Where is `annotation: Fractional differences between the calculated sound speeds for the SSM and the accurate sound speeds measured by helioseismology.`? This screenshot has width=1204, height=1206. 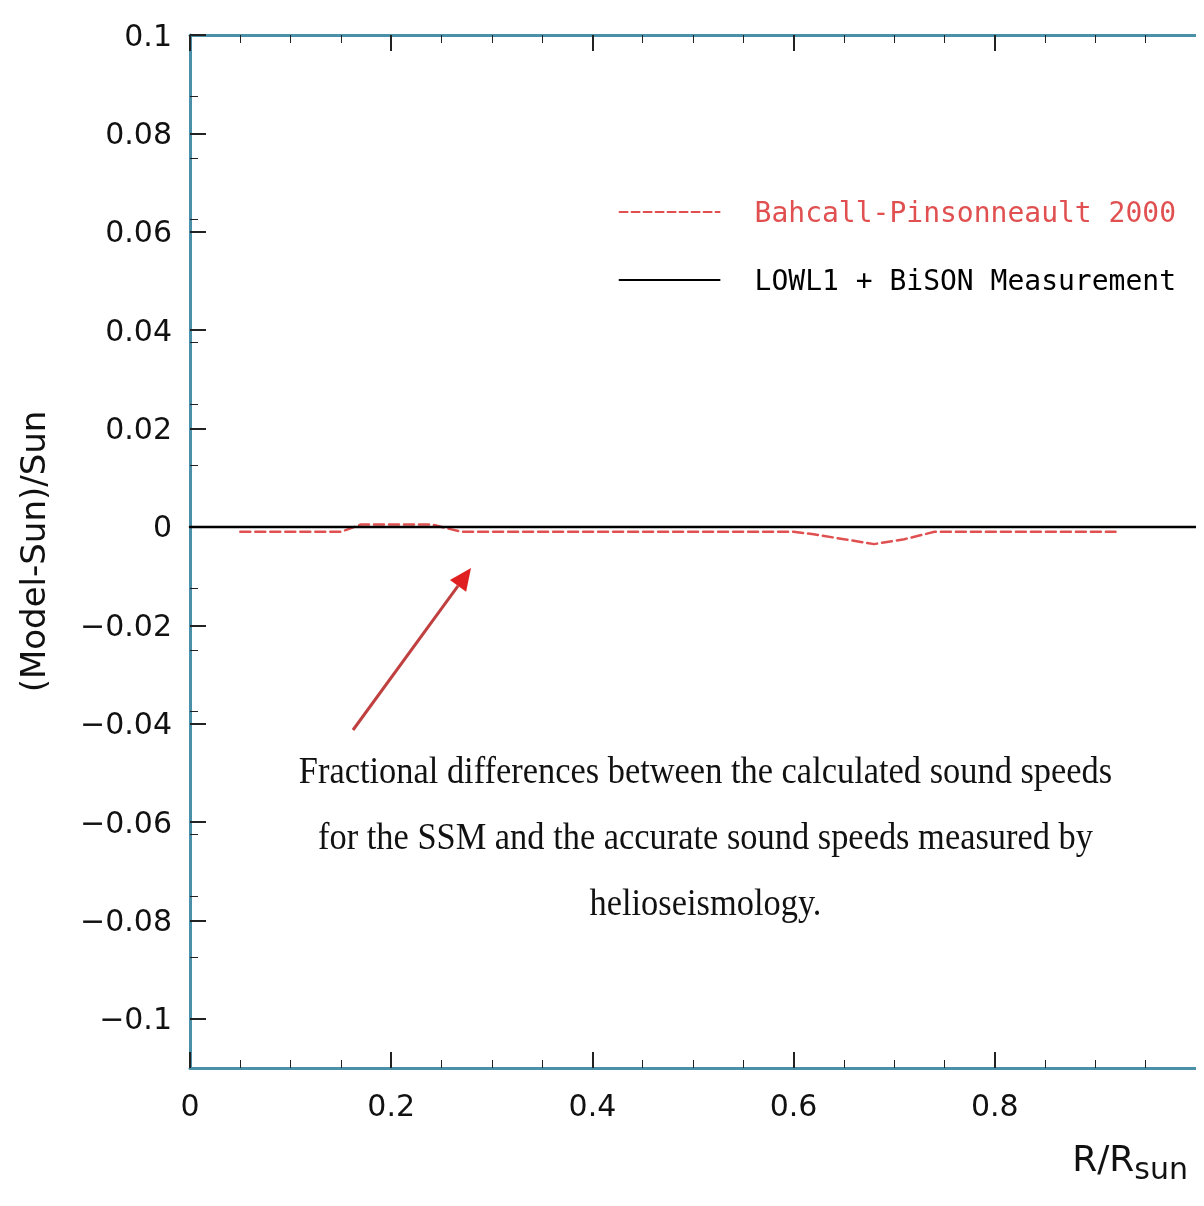 annotation: Fractional differences between the calculated sound speeds for the SSM and the accurate sound speeds measured by helioseismology. is located at coordinates (705, 837).